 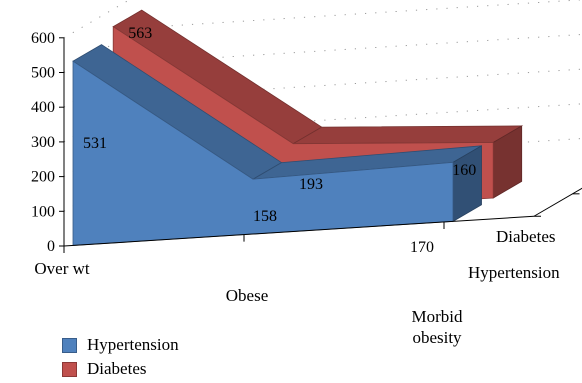 What do you see at coordinates (407, 135) in the screenshot?
I see `series-top-face` at bounding box center [407, 135].